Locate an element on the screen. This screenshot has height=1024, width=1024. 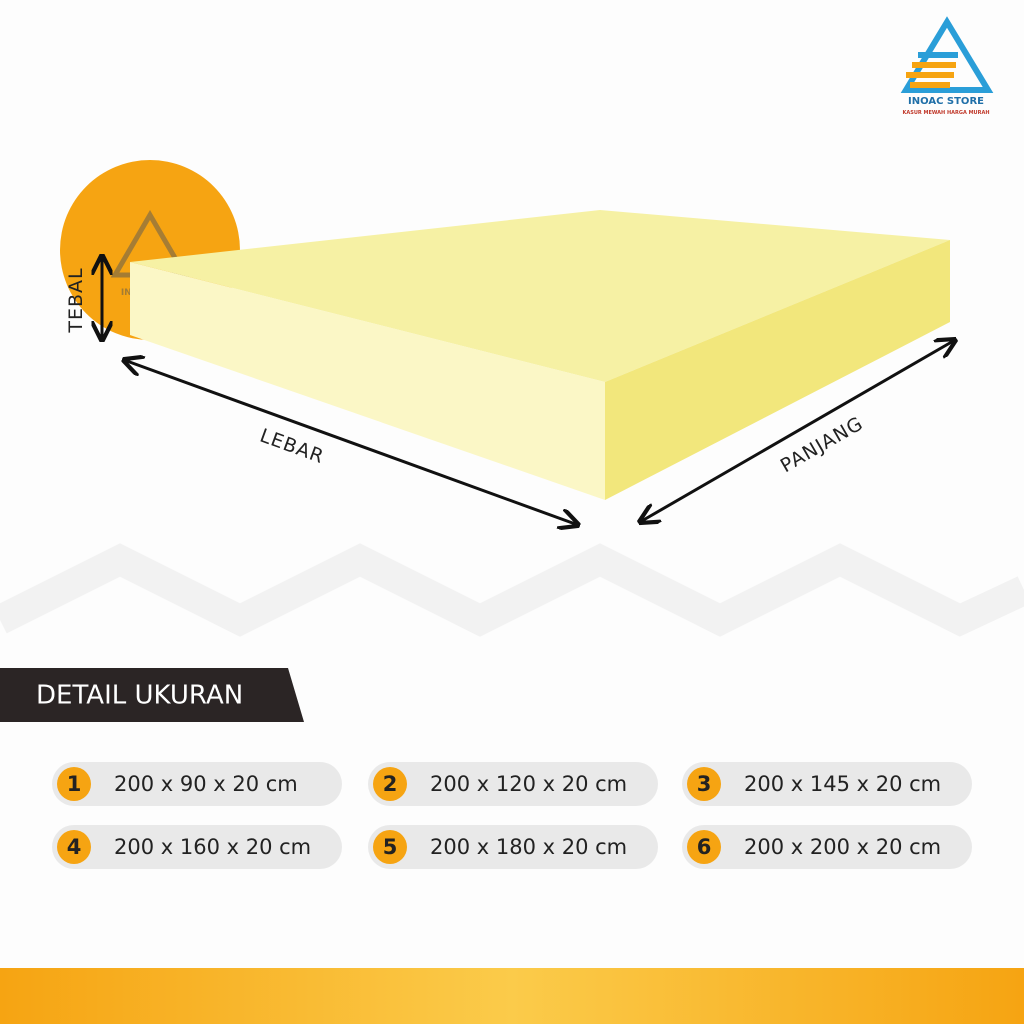
brand-tagline: KASUR MEWAH HARGA MURAH is located at coordinates (945, 113).